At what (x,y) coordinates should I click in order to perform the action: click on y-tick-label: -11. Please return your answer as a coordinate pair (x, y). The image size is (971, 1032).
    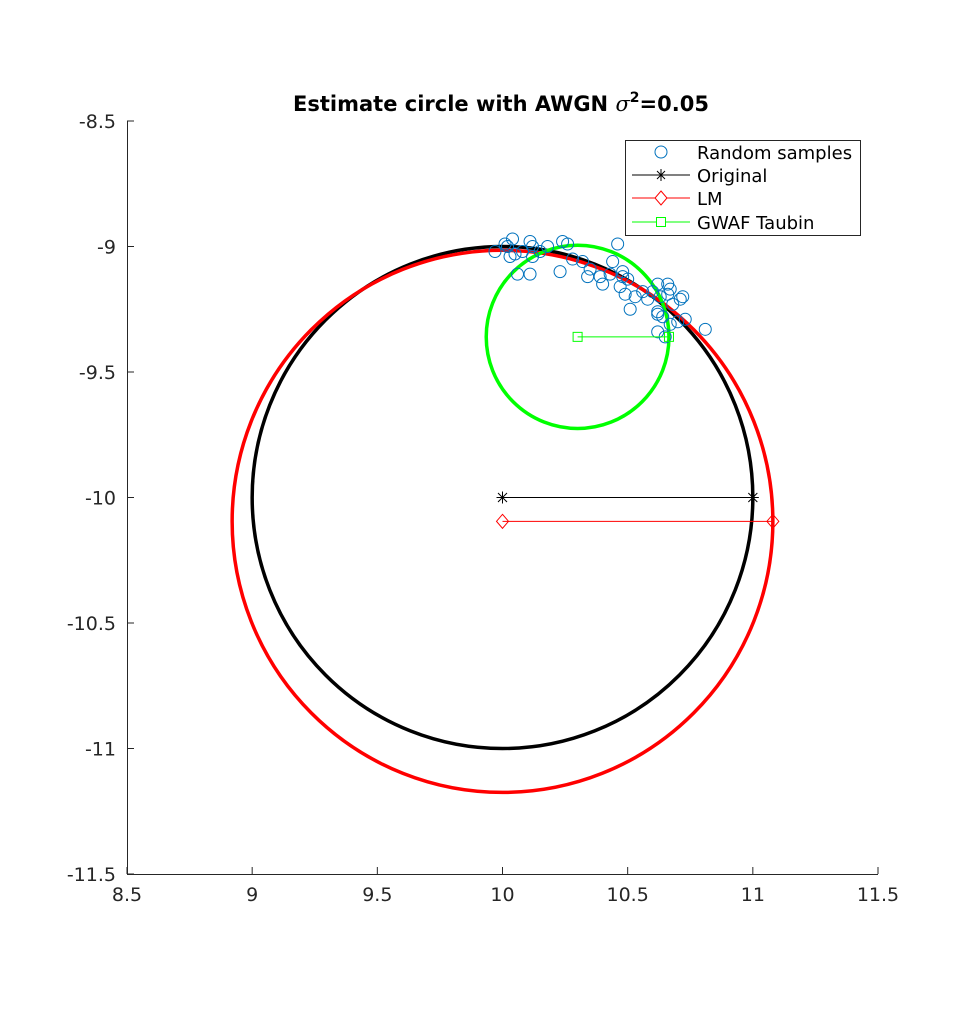
    Looking at the image, I should click on (100, 750).